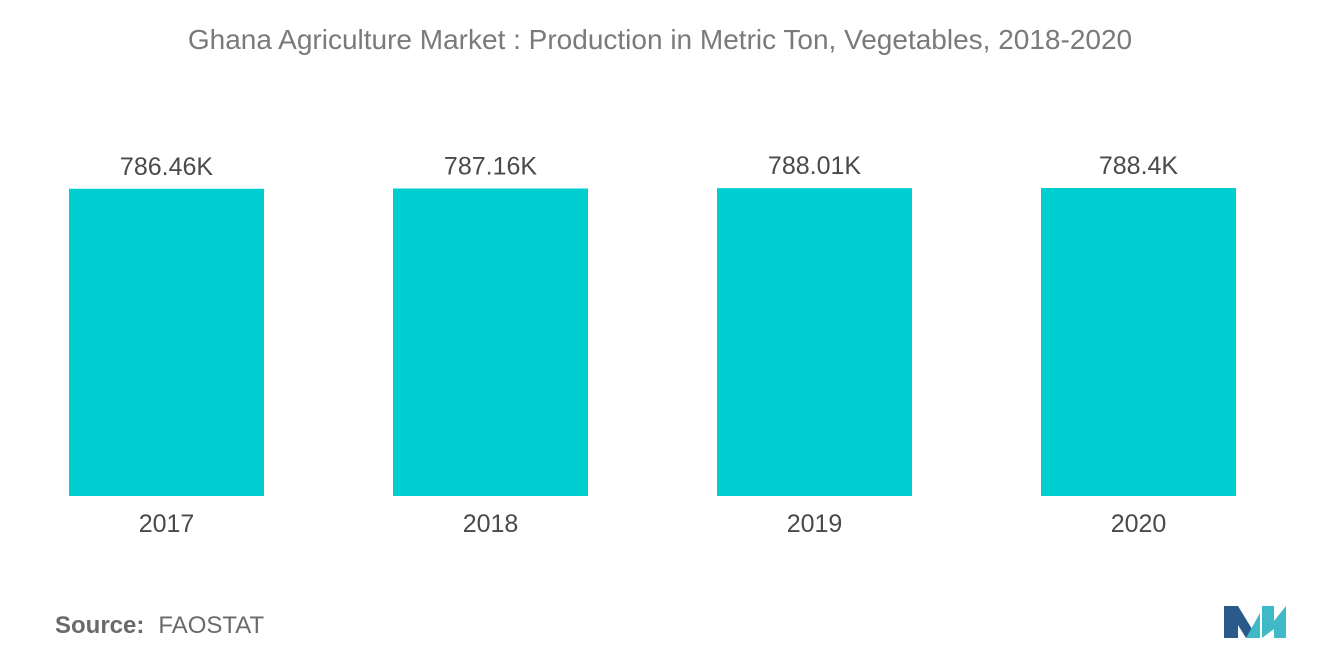 The width and height of the screenshot is (1320, 665). I want to click on source-value: FAOSTAT, so click(211, 625).